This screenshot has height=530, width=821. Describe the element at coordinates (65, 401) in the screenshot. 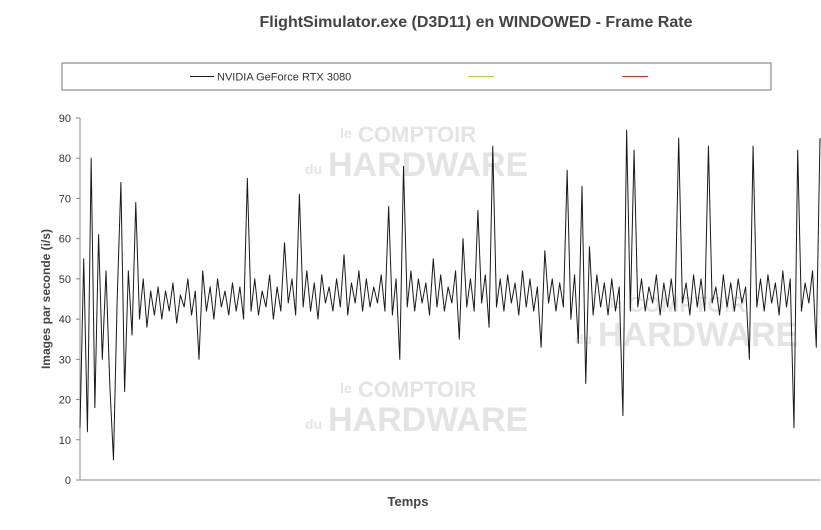

I see `y-tick-label: 20` at that location.